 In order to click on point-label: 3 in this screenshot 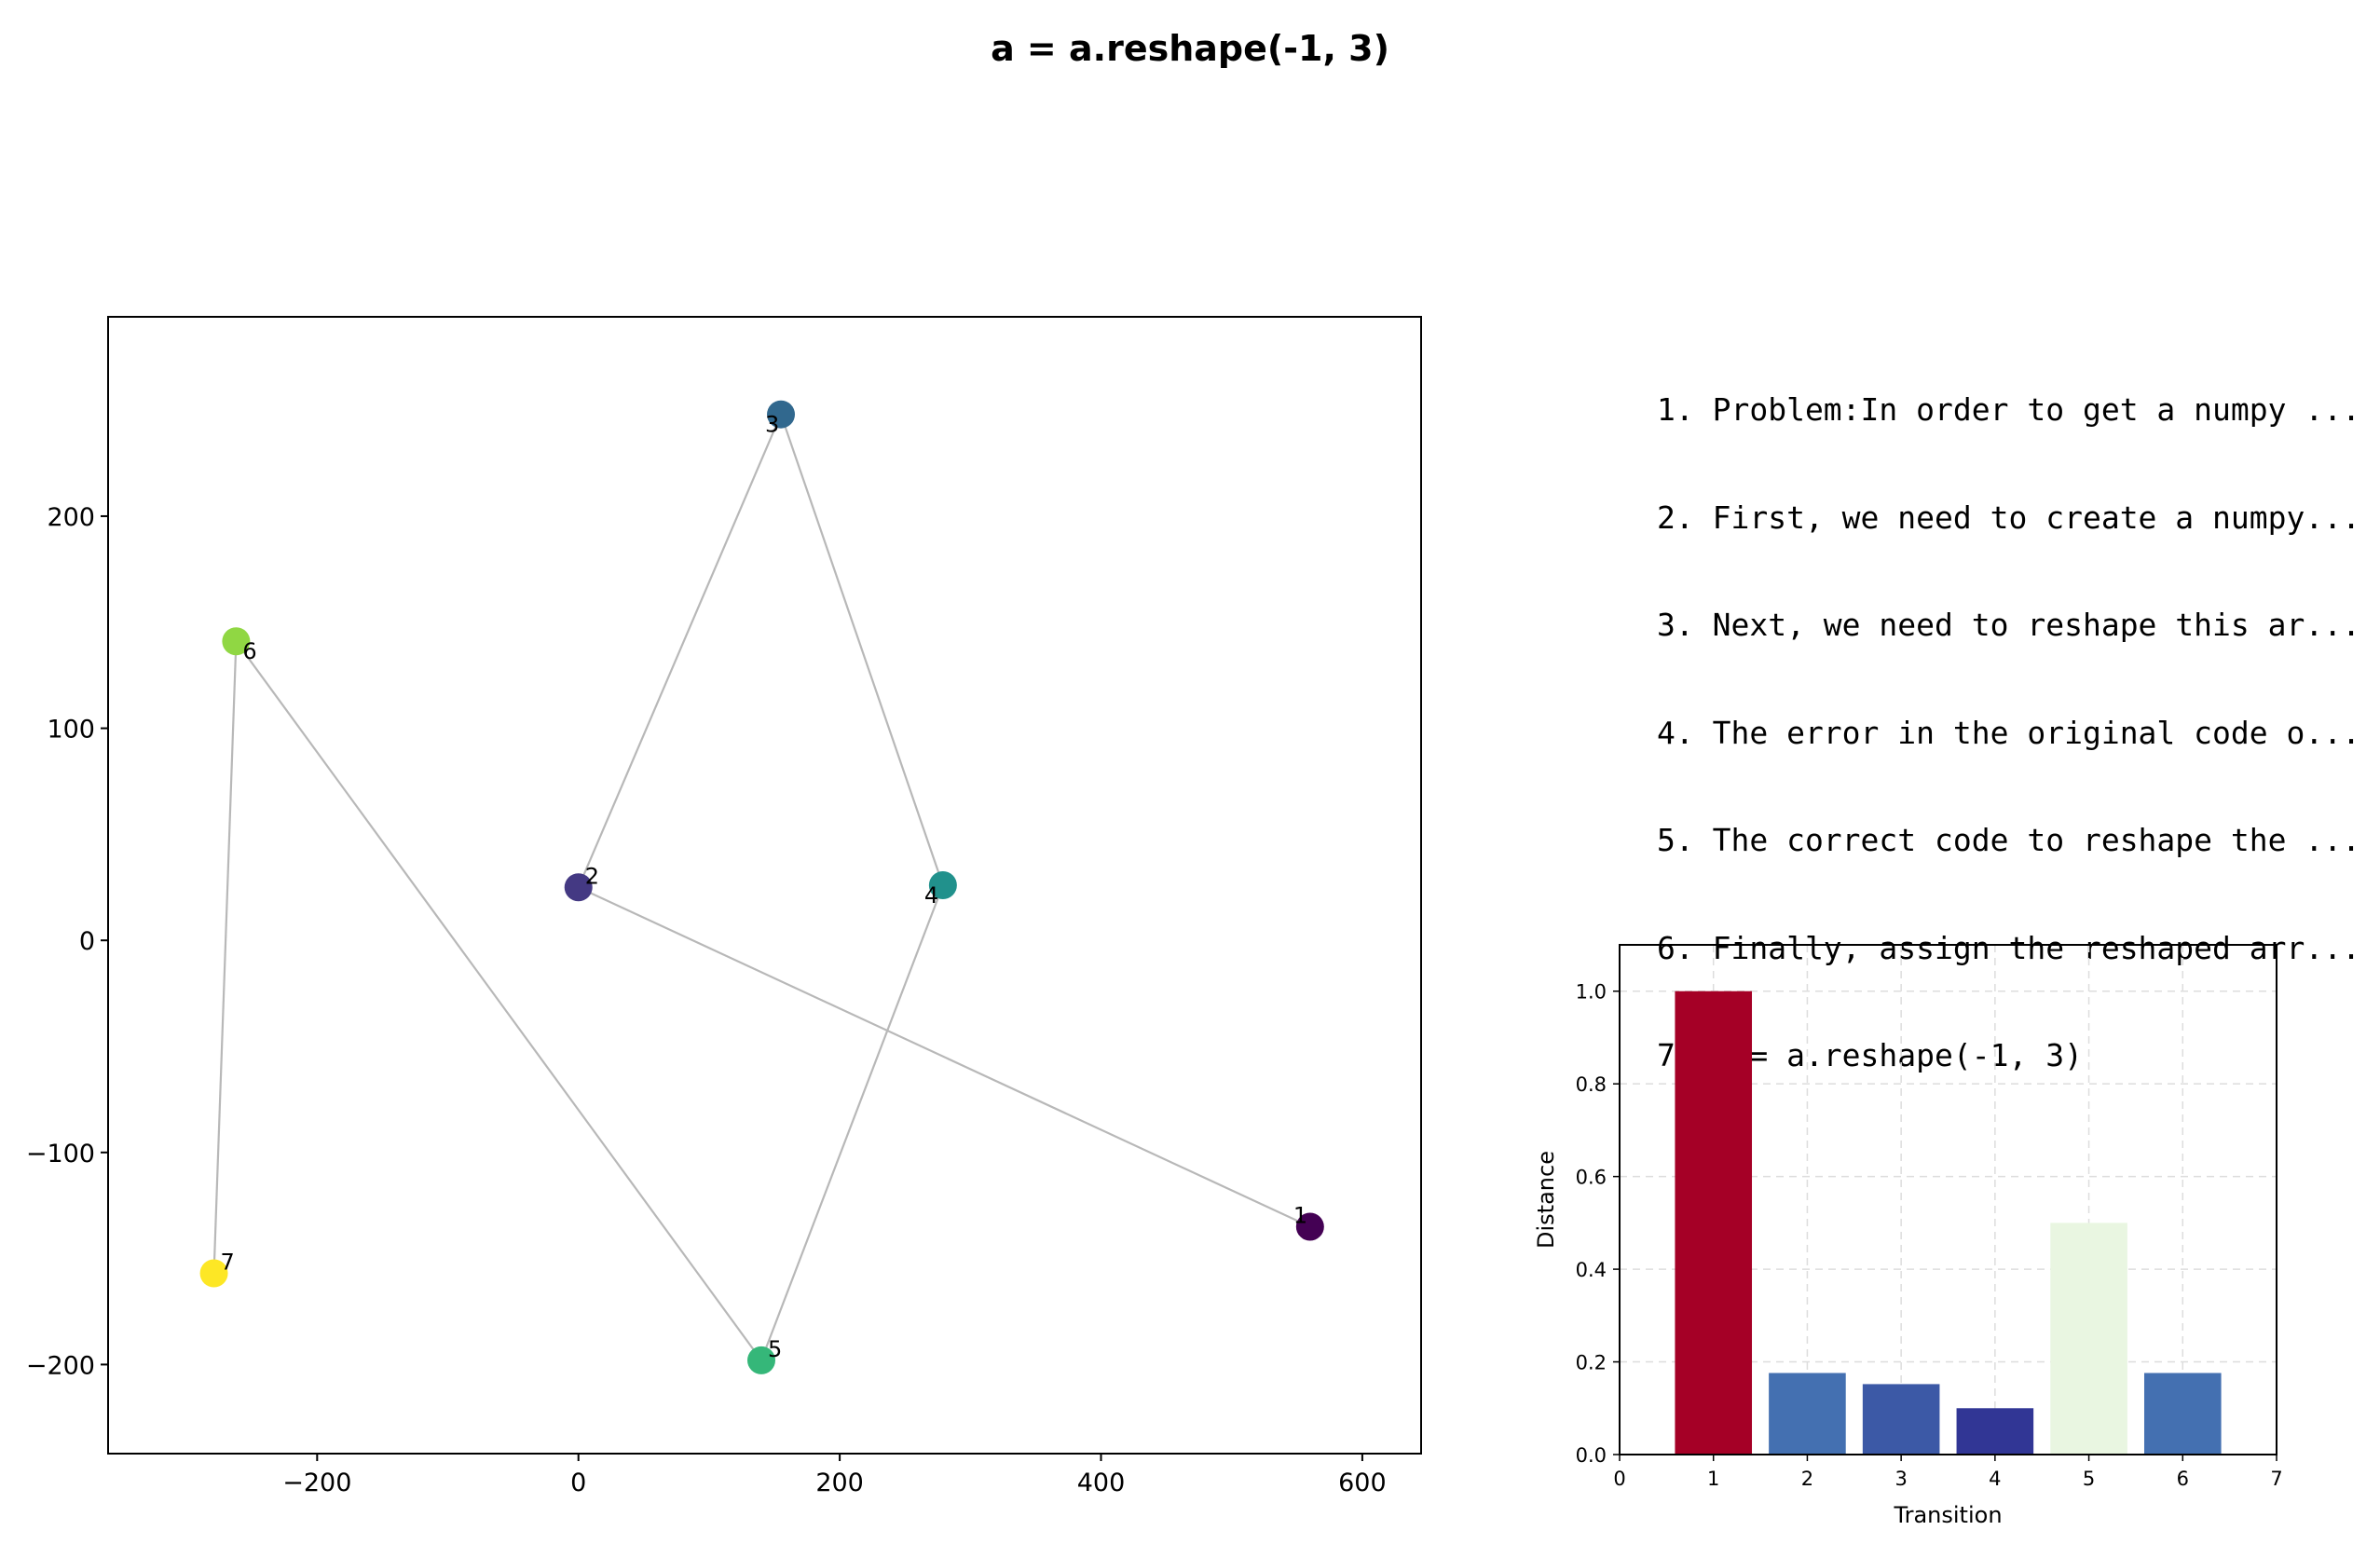, I will do `click(772, 425)`.